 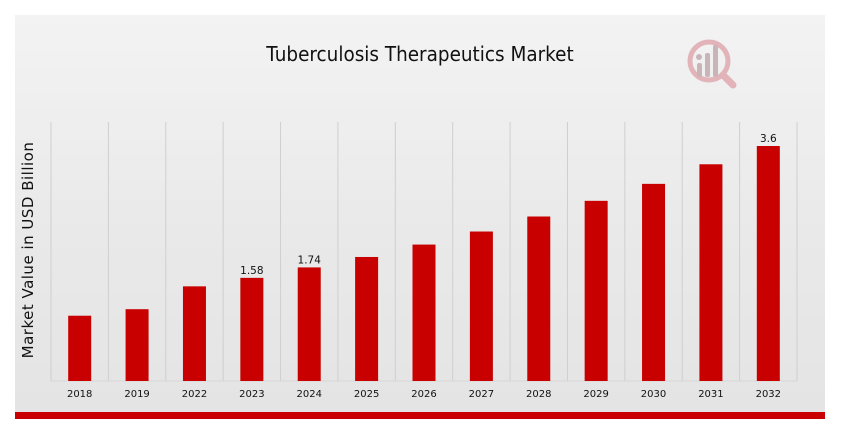 What do you see at coordinates (194, 394) in the screenshot?
I see `x-tick-label: 2022` at bounding box center [194, 394].